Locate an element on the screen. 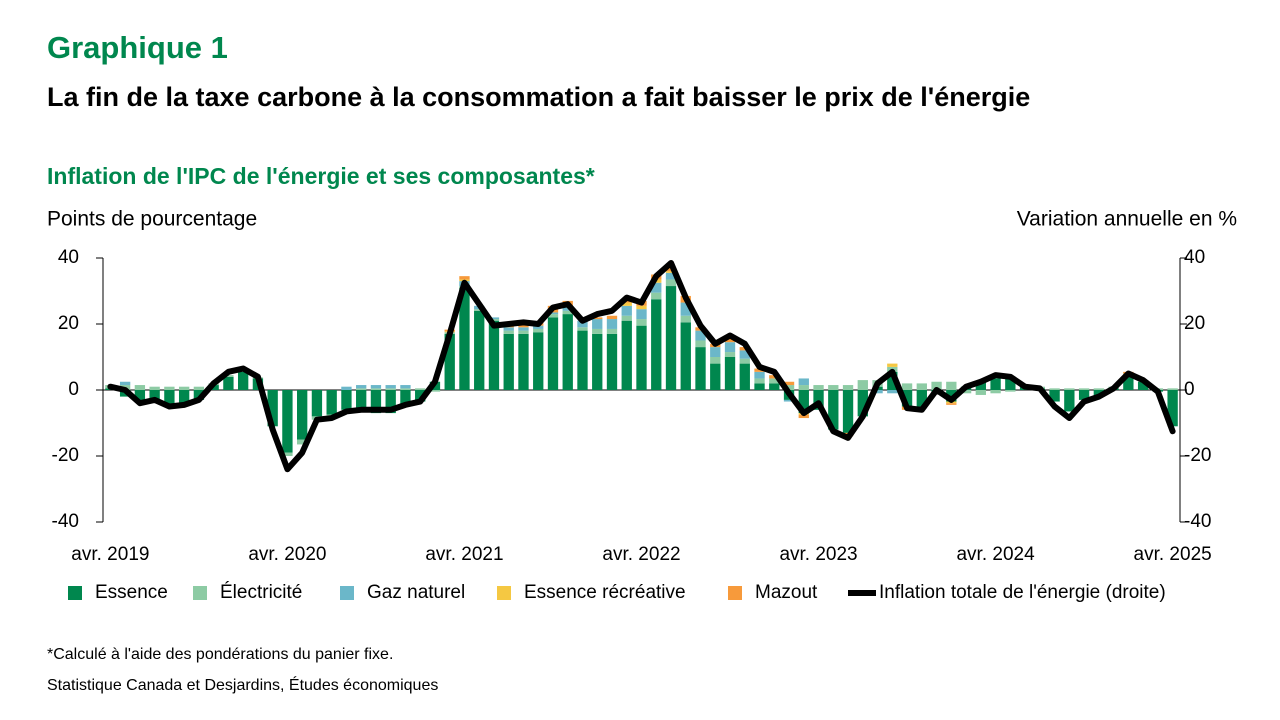 The image size is (1280, 720). y-tick-label: 20 is located at coordinates (68, 323).